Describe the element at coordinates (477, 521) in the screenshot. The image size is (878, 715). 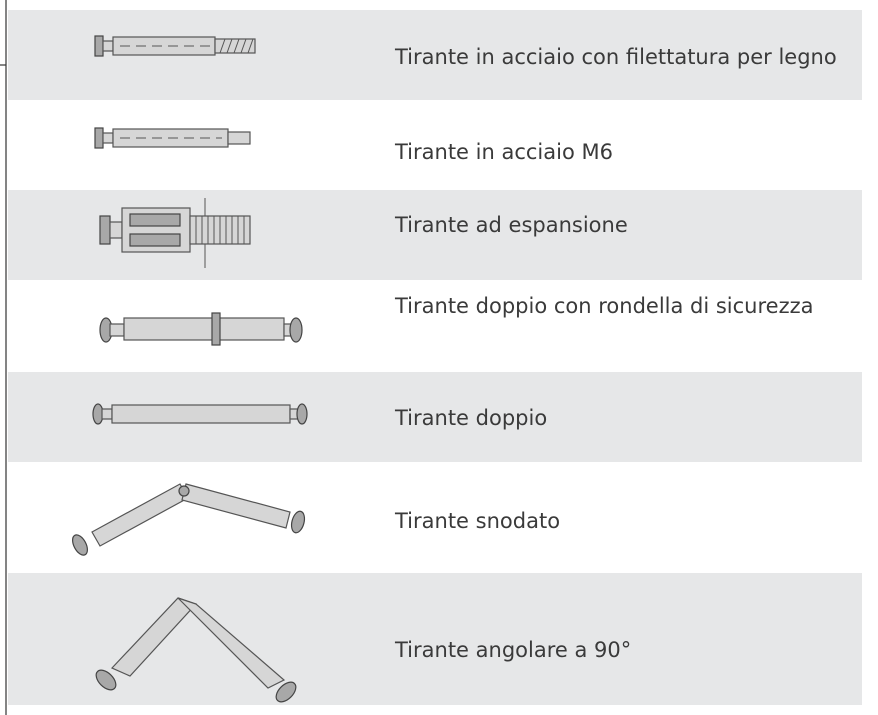
I see `row-label: Tirante snodato` at that location.